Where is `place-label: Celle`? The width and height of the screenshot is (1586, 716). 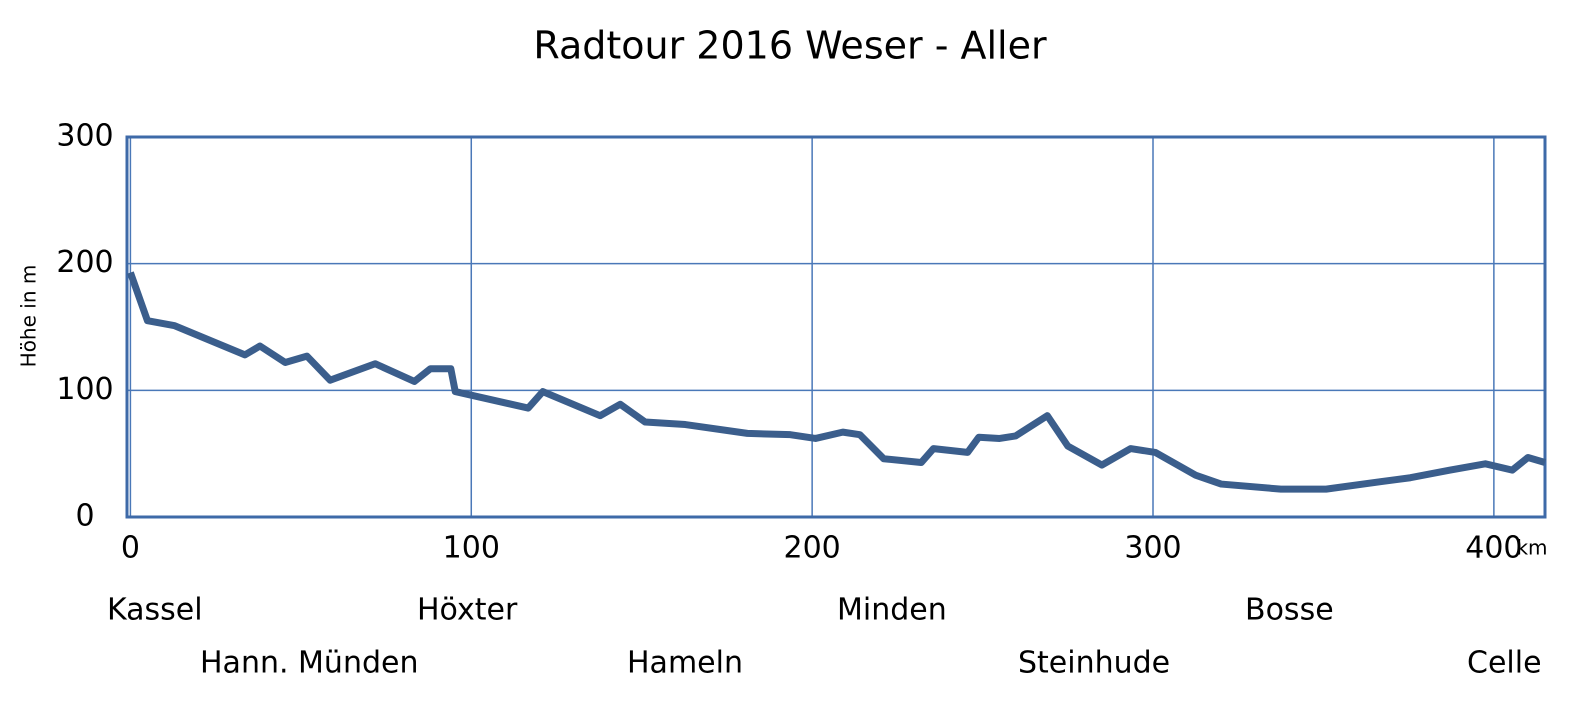
place-label: Celle is located at coordinates (1504, 663).